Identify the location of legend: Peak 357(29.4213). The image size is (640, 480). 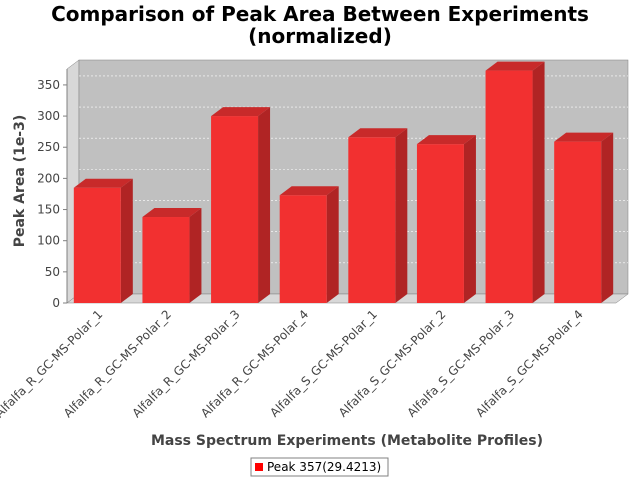
(319, 467).